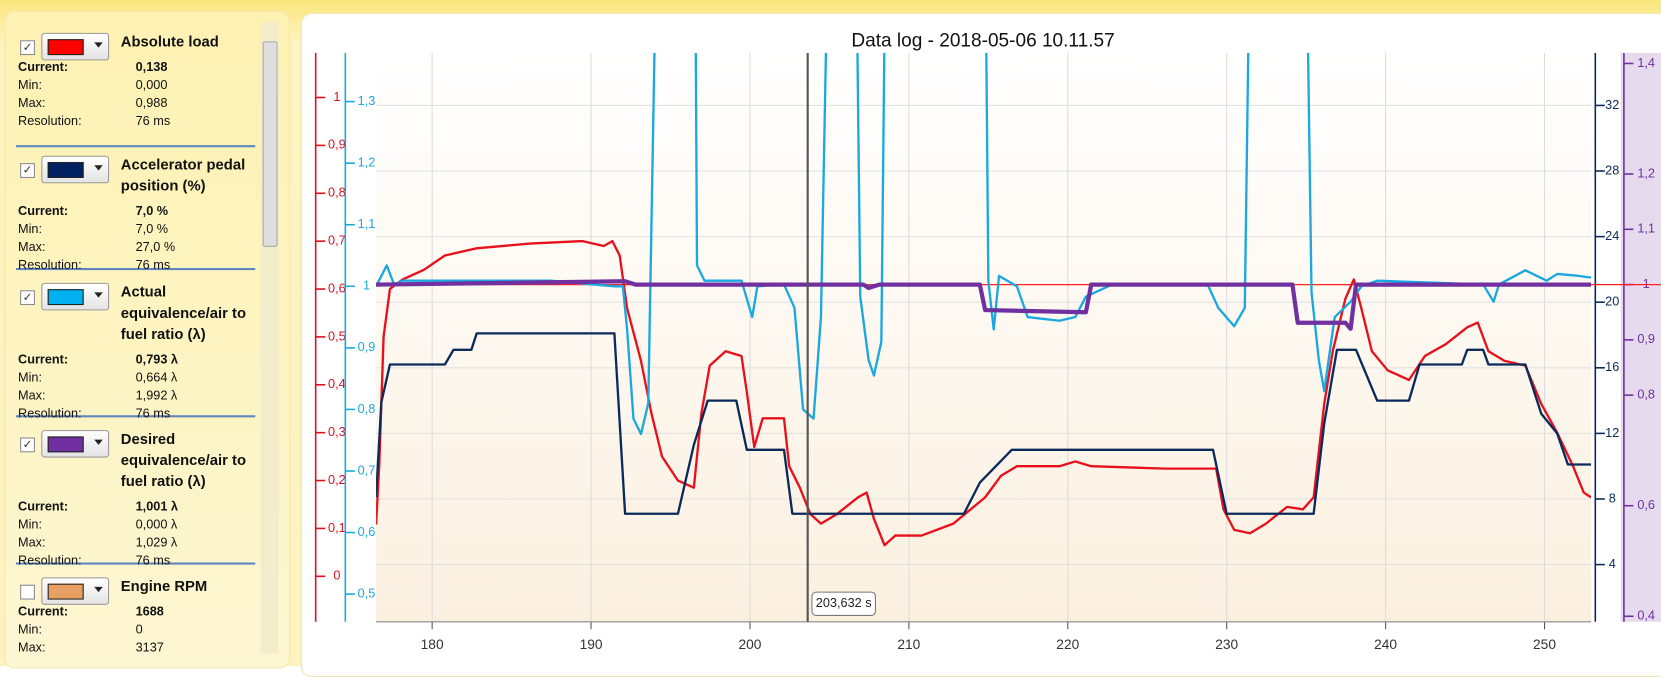 The height and width of the screenshot is (677, 1661). I want to click on cursor-label: 203,632 s, so click(844, 602).